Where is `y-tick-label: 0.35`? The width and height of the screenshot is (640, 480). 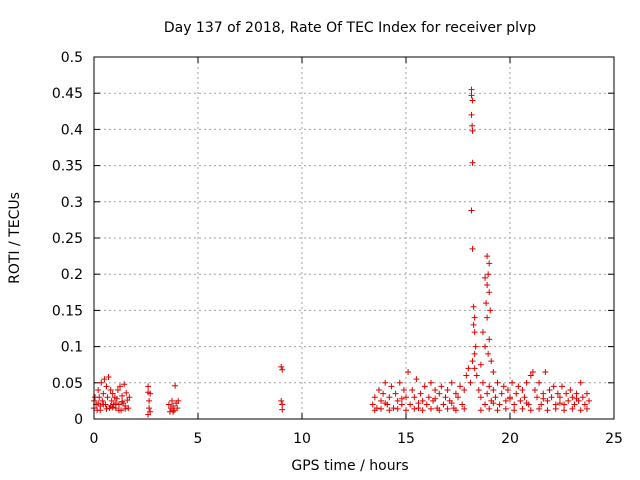 y-tick-label: 0.35 is located at coordinates (67, 167).